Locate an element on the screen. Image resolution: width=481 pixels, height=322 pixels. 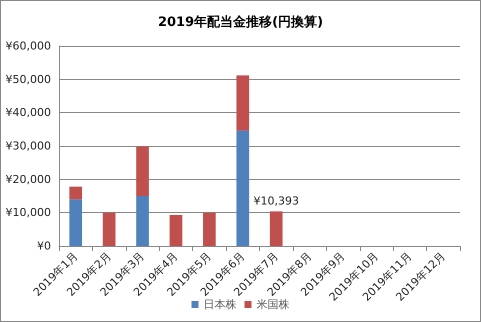
y-tick-label: ¥60,000 is located at coordinates (28, 46).